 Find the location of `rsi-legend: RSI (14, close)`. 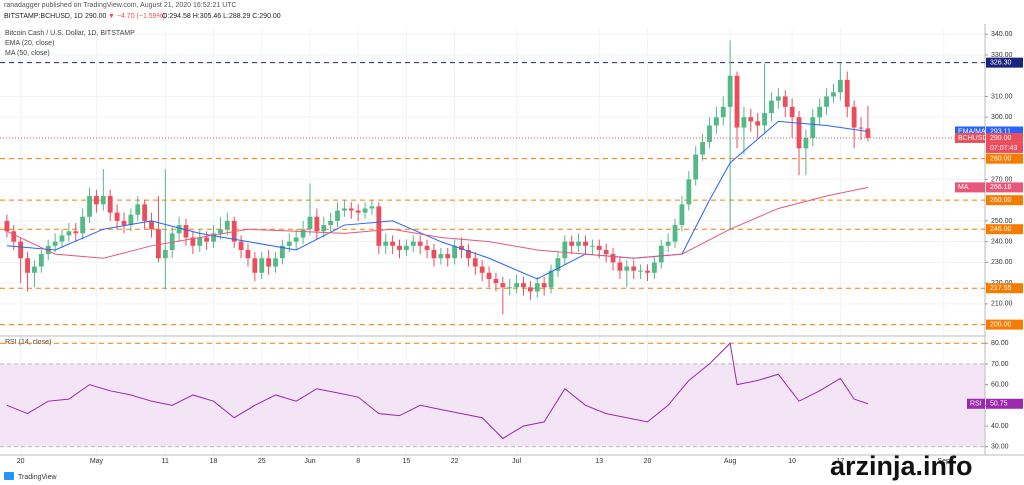

rsi-legend: RSI (14, close) is located at coordinates (28, 342).